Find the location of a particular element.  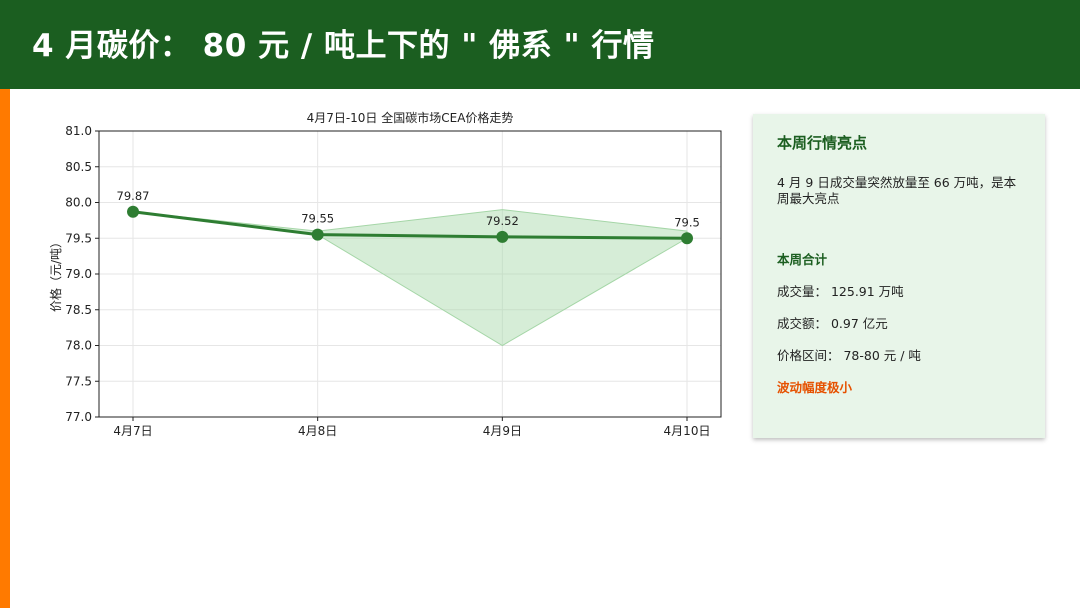

accent-bar is located at coordinates (5, 348).